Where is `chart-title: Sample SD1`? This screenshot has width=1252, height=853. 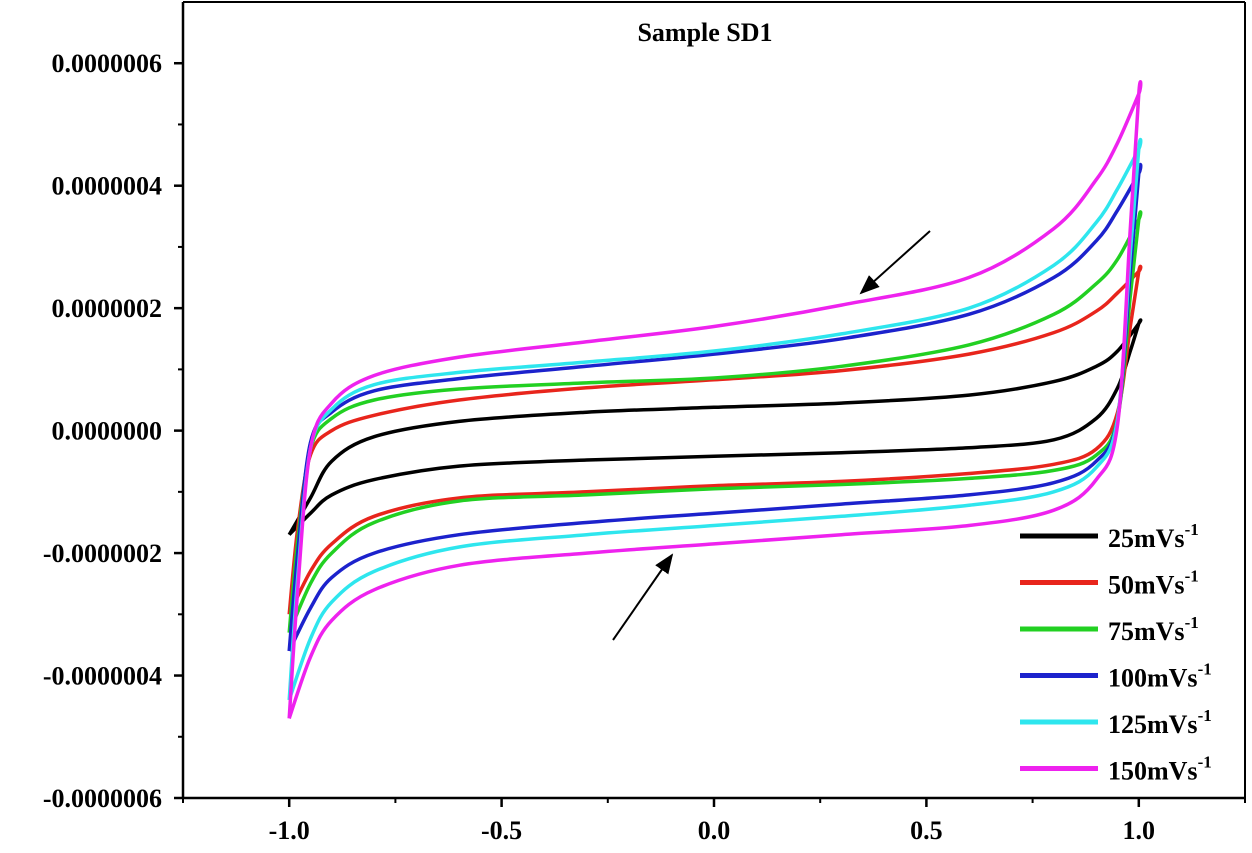
chart-title: Sample SD1 is located at coordinates (704, 32).